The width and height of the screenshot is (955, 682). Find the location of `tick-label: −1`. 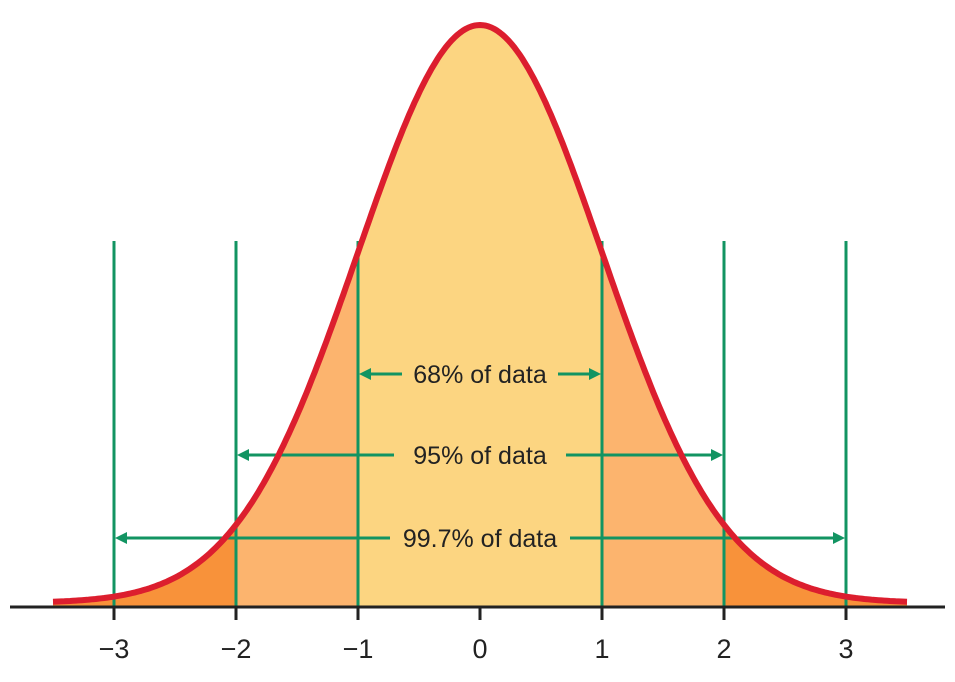

tick-label: −1 is located at coordinates (358, 649).